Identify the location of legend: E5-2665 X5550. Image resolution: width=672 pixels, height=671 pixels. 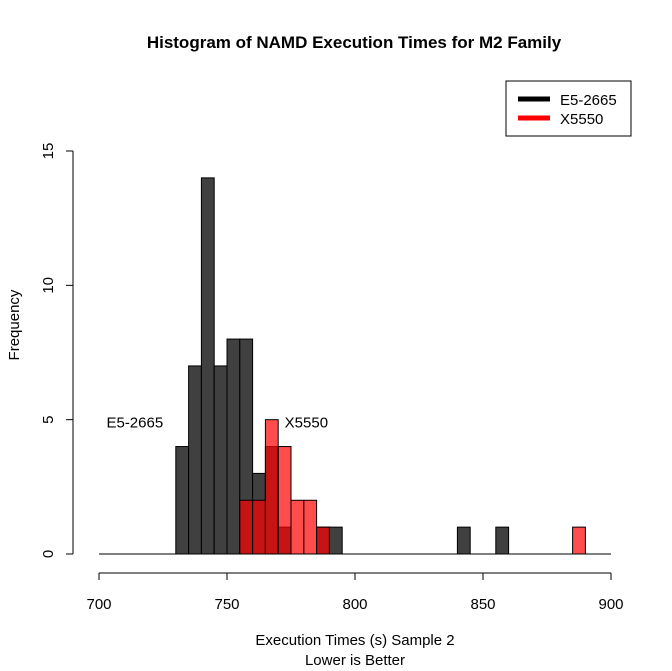
(568, 108).